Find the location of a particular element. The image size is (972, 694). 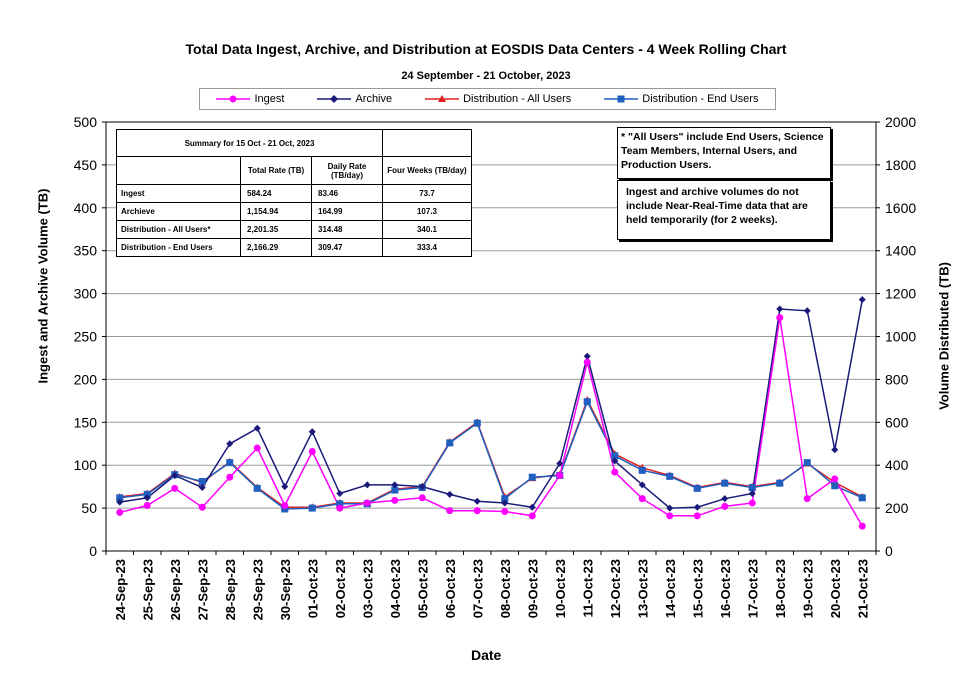

y-tick-label-right: 2000 is located at coordinates (900, 122).